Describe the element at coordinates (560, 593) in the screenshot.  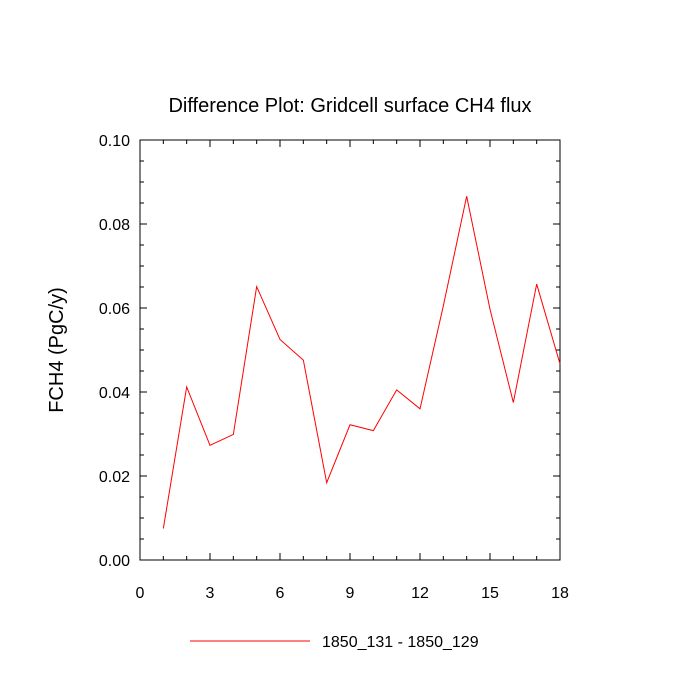
I see `x-tick-label: 18` at that location.